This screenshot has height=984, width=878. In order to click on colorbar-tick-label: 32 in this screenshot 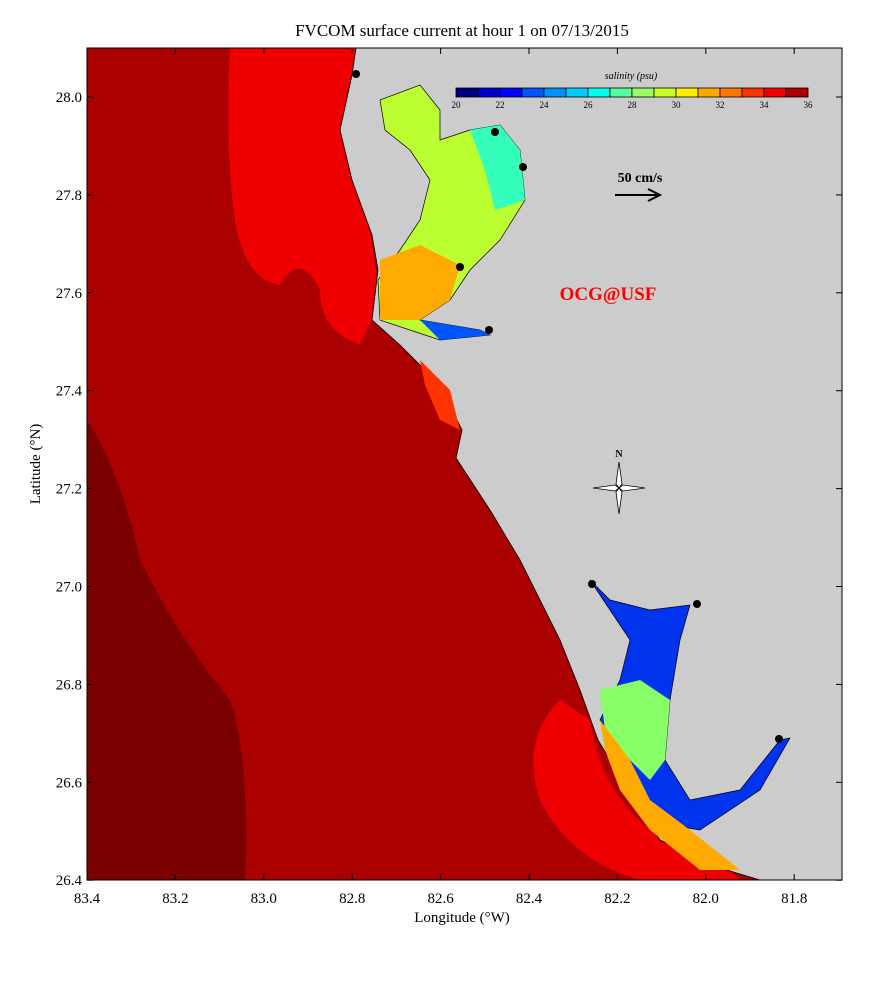, I will do `click(720, 105)`.